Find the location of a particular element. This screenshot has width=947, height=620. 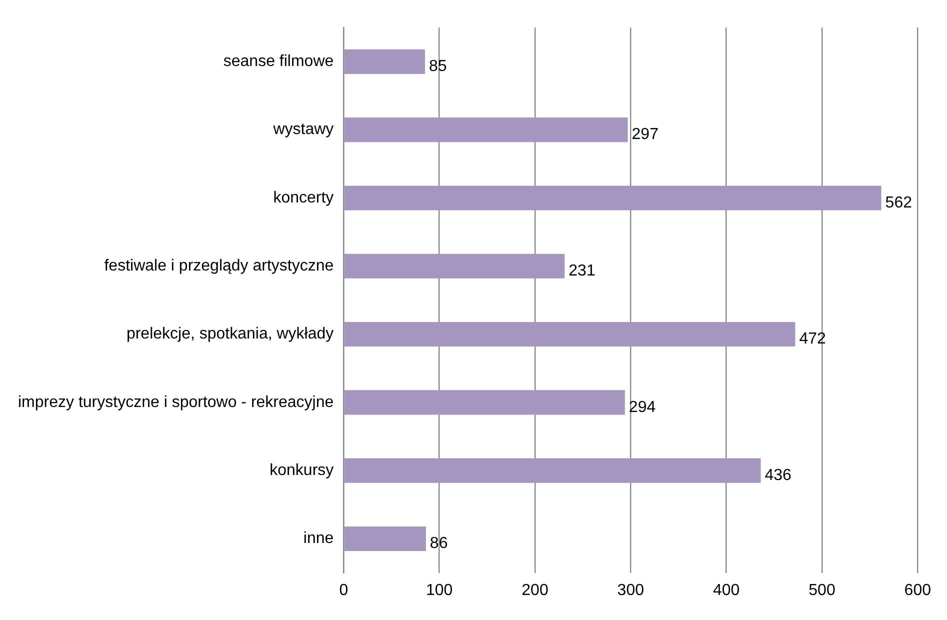

data-label: 472 is located at coordinates (812, 339).